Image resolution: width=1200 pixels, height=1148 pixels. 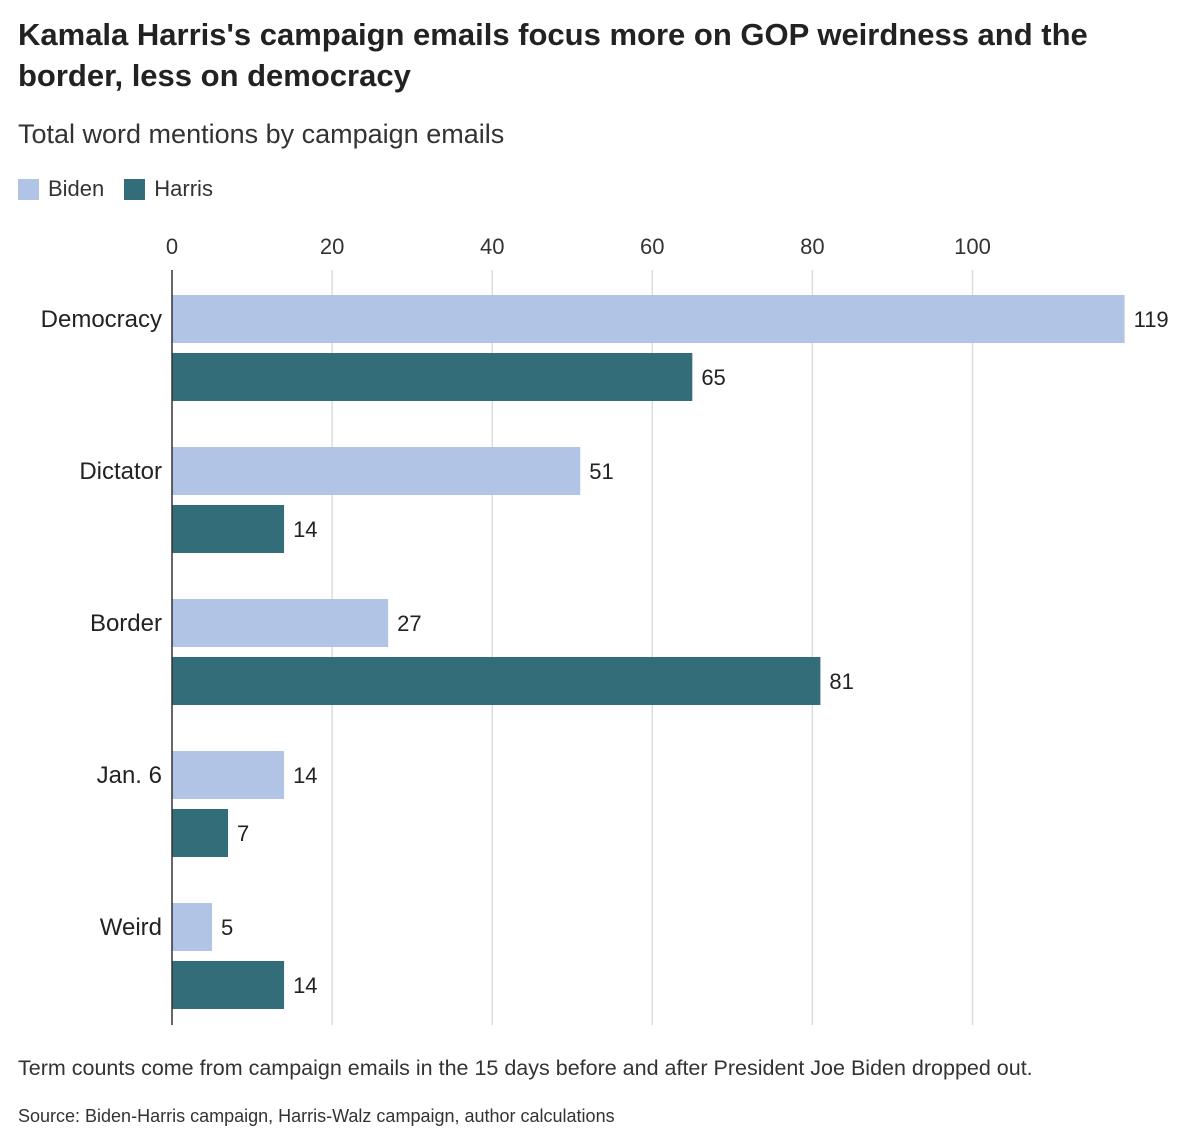 I want to click on data-label: 119, so click(x=1151, y=319).